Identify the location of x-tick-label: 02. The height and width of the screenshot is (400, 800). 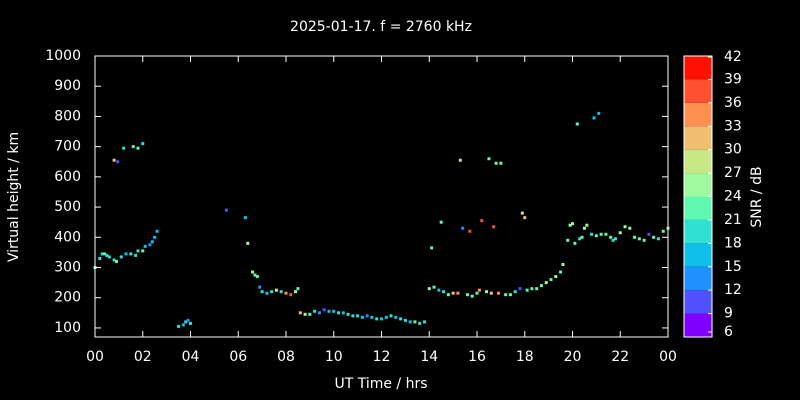
(143, 357).